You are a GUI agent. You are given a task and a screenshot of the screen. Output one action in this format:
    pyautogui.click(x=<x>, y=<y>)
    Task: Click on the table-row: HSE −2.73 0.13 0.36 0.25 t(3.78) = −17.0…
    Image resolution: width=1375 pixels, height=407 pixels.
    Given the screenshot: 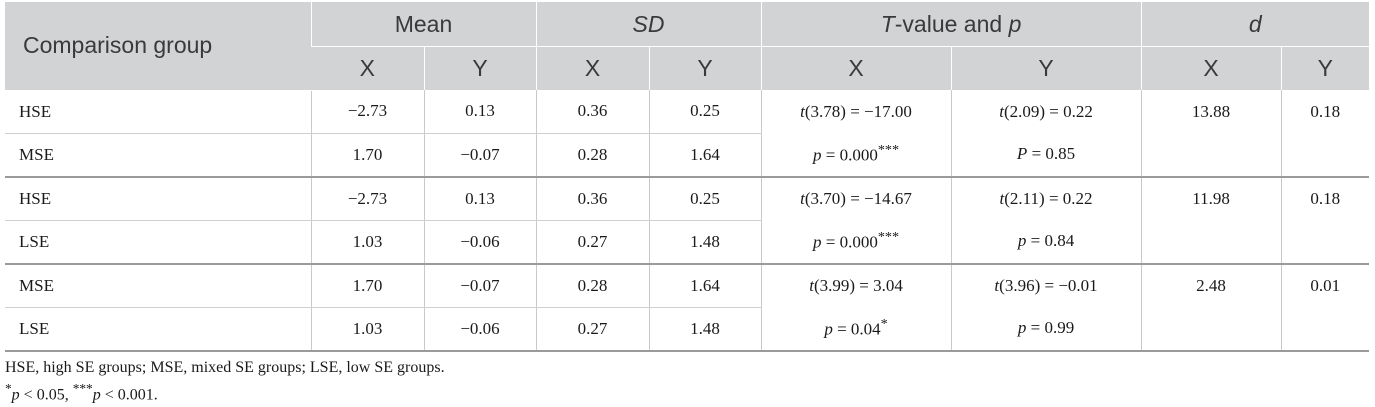 What is the action you would take?
    pyautogui.click(x=687, y=112)
    